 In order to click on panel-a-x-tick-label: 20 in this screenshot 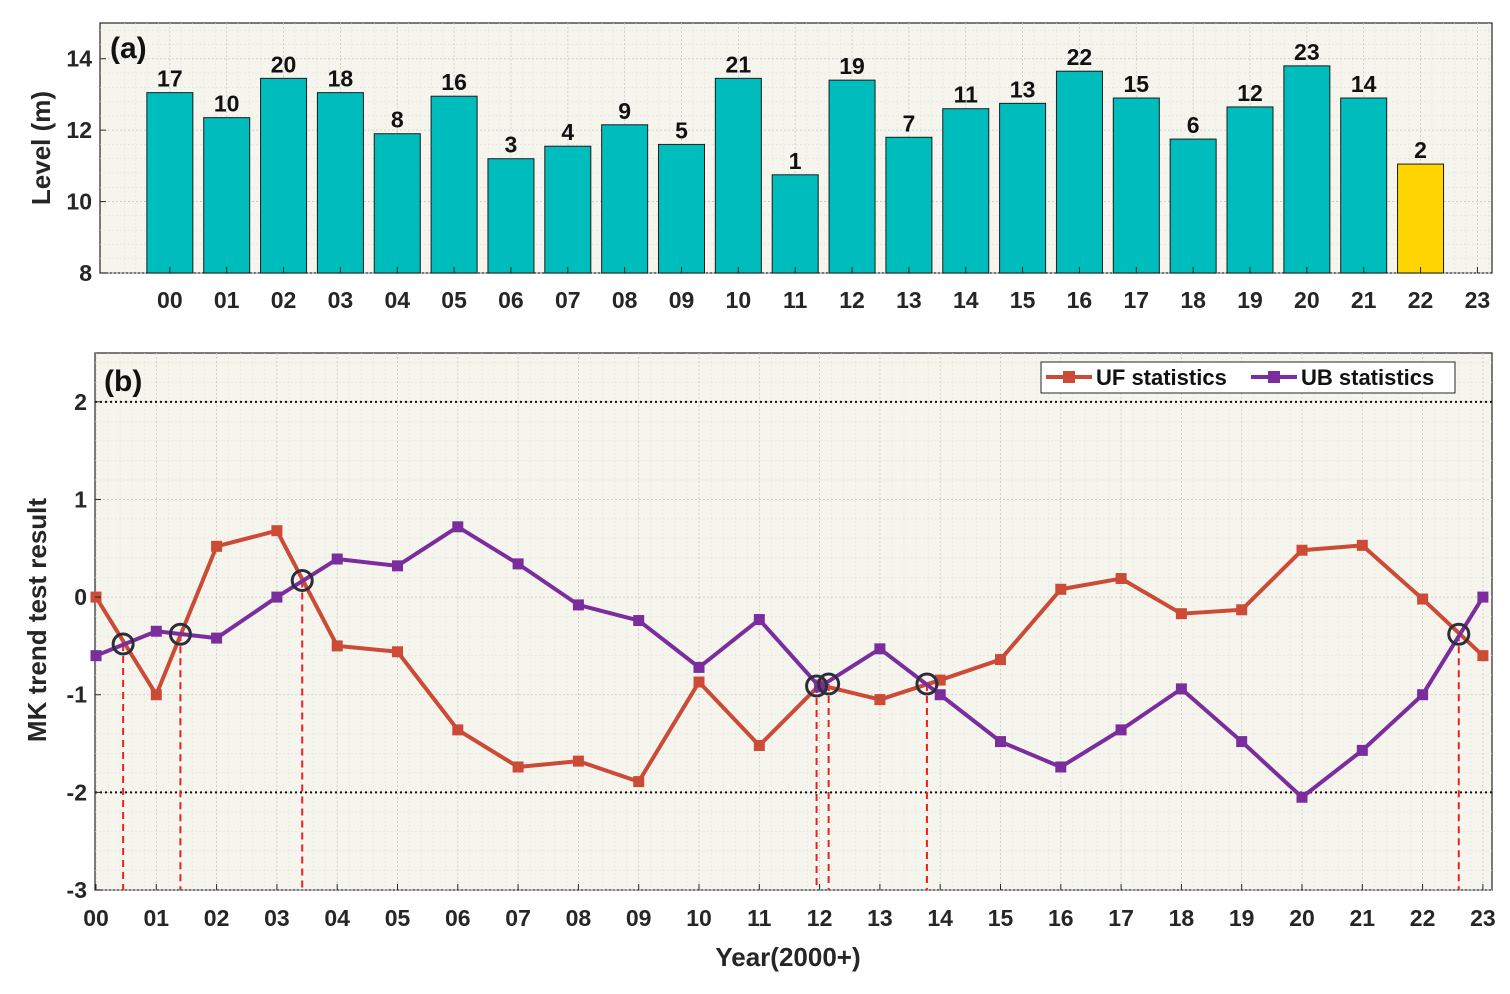, I will do `click(1307, 300)`.